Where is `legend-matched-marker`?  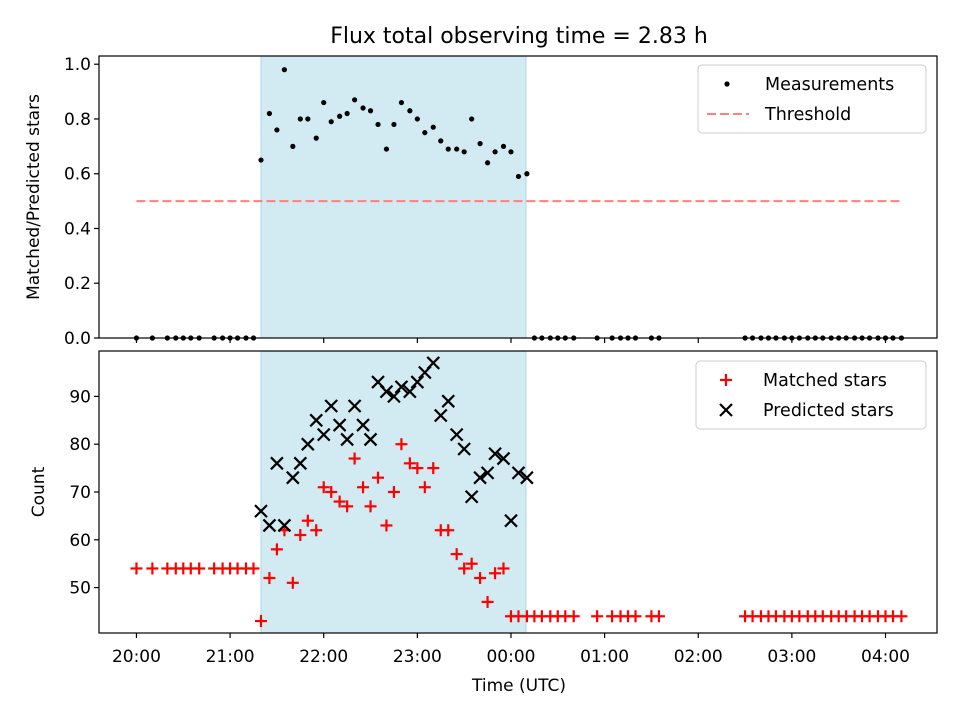 legend-matched-marker is located at coordinates (726, 380).